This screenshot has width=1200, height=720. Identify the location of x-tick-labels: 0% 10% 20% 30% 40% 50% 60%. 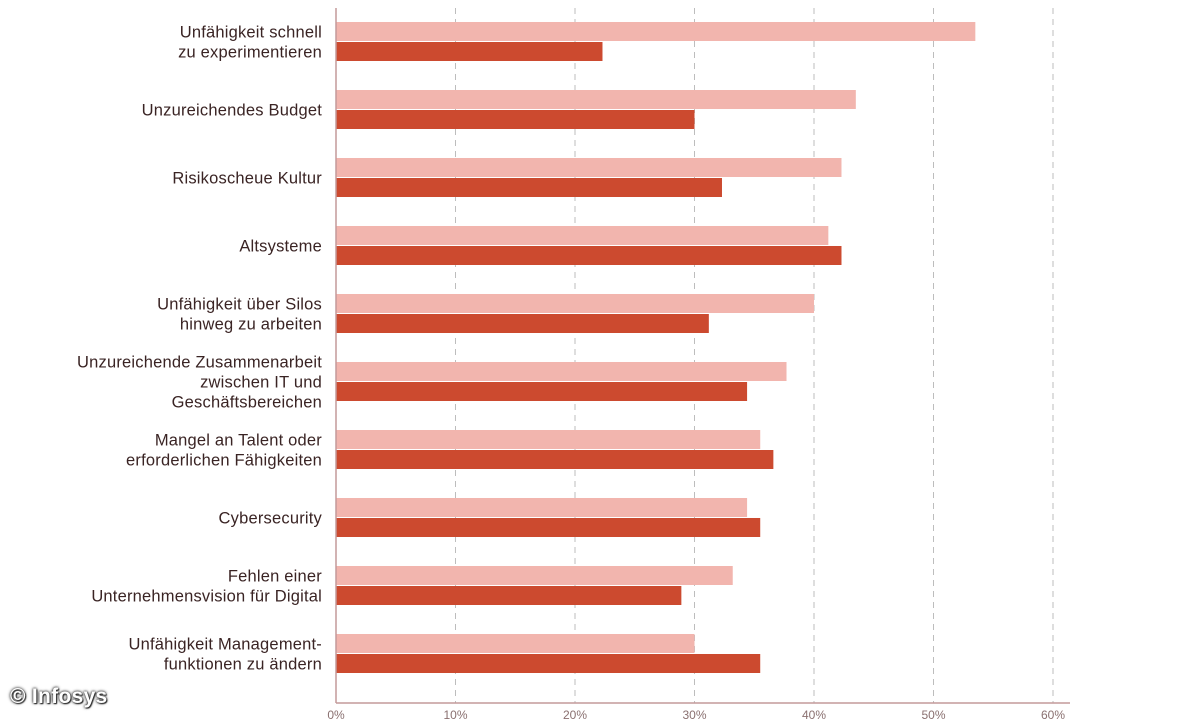
(696, 714).